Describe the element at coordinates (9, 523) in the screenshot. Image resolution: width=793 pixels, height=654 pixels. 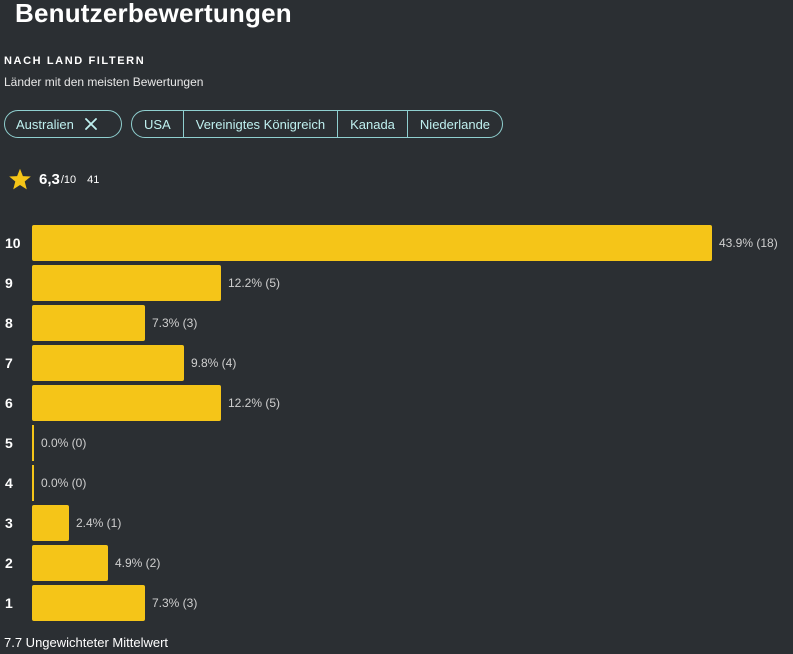
I see `bar-category-label: 3` at that location.